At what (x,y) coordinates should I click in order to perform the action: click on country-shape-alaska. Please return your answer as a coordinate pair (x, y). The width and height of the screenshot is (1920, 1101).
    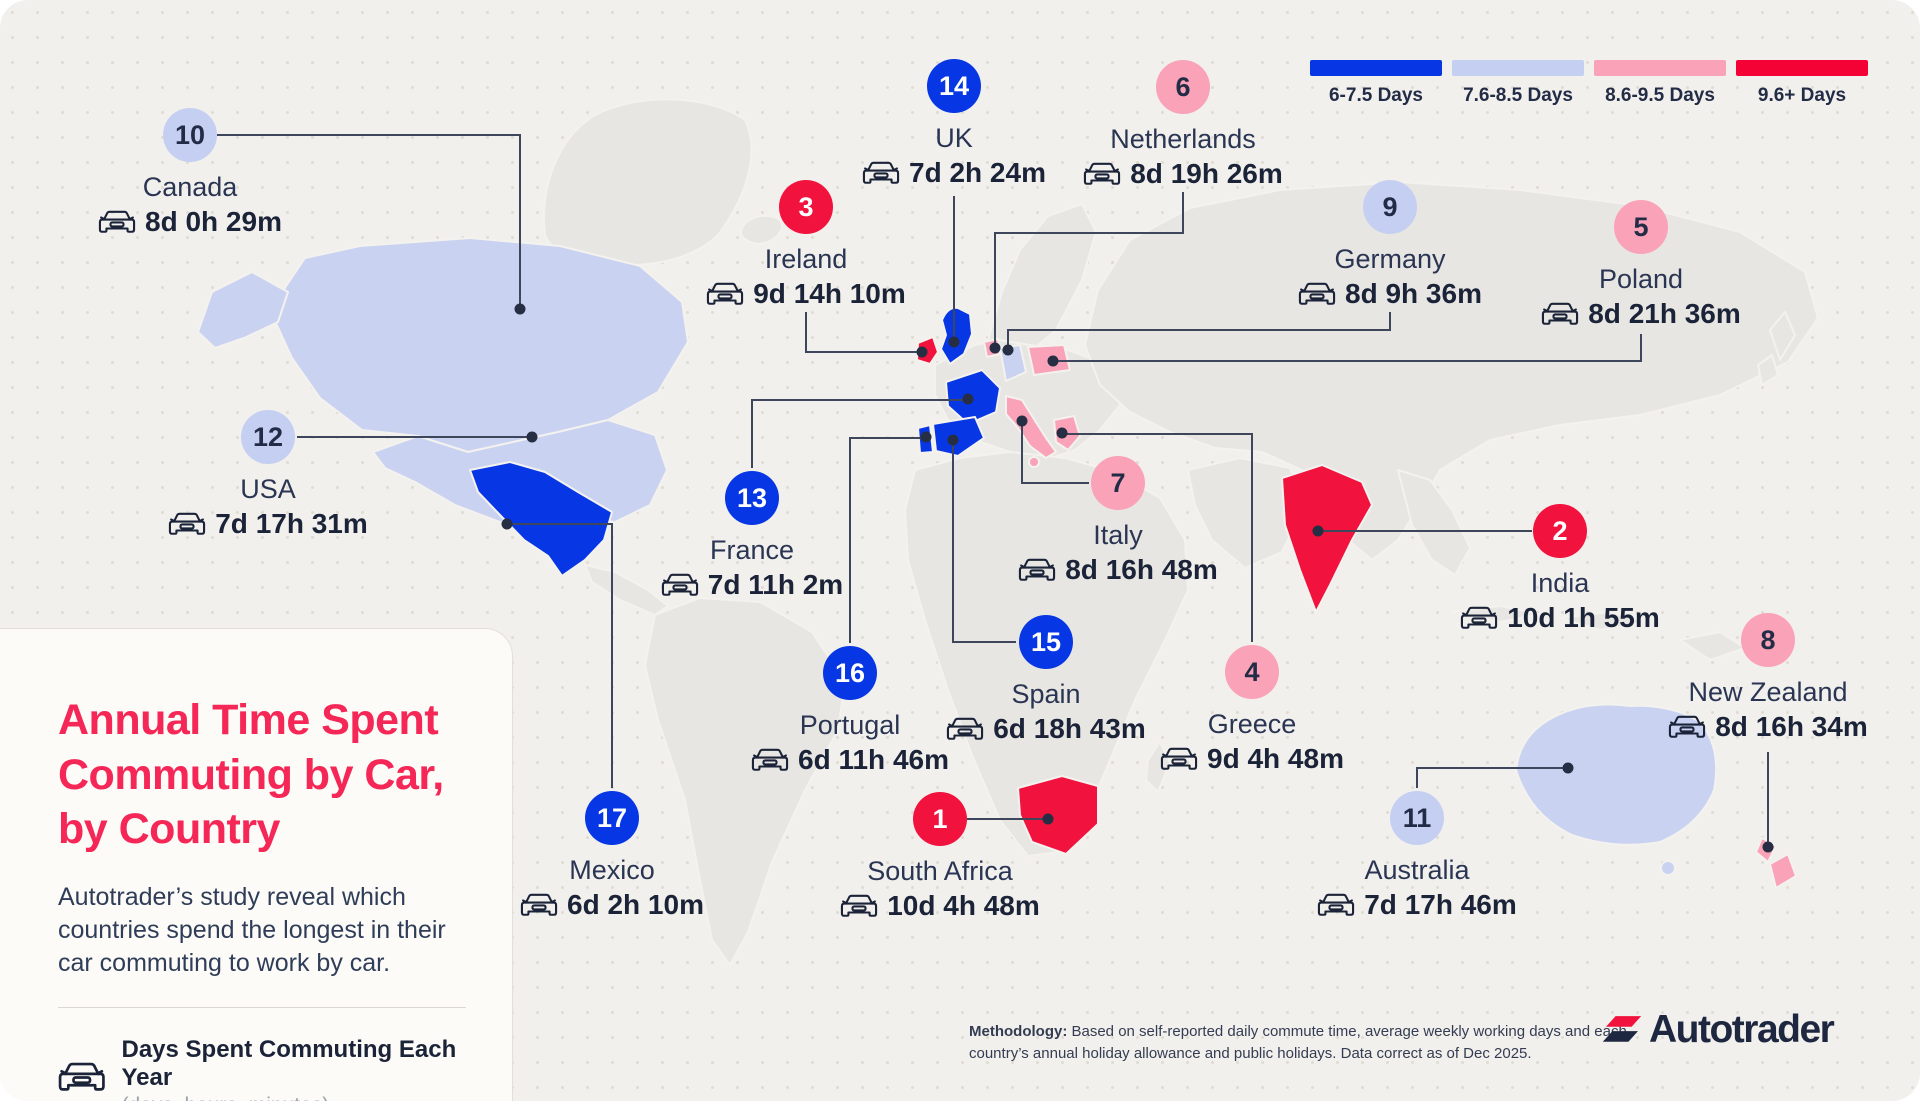
    Looking at the image, I should click on (243, 310).